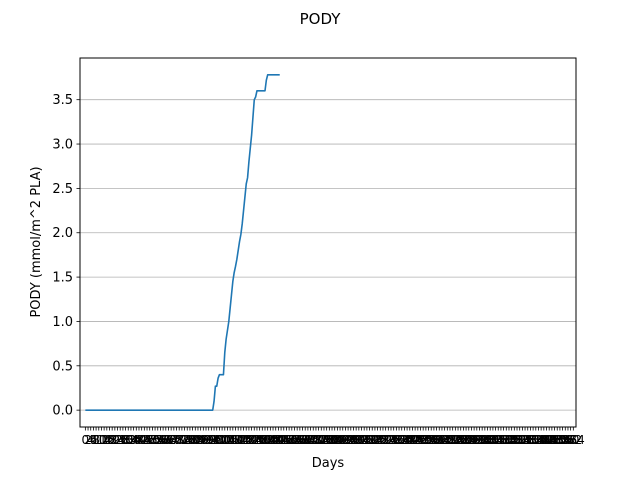 This screenshot has width=640, height=480. I want to click on x-tick-label: 84, so click(197, 440).